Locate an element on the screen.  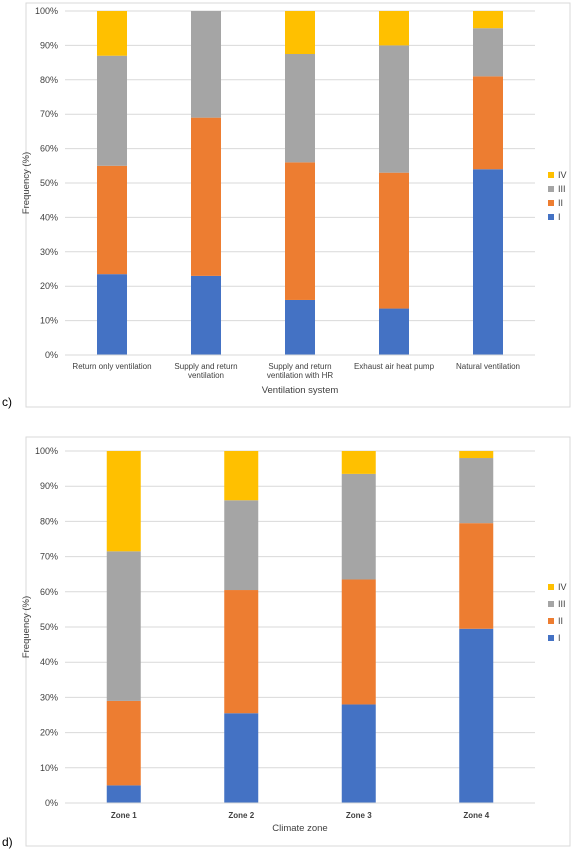
x-tick-label: Zone 2 is located at coordinates (241, 815).